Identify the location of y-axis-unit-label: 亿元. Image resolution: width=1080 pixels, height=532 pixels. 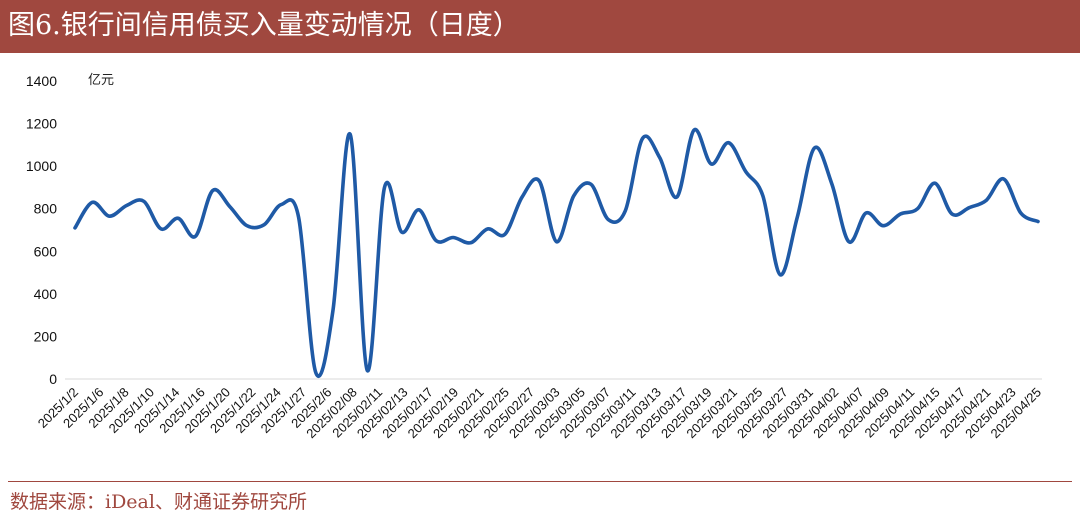
(101, 80).